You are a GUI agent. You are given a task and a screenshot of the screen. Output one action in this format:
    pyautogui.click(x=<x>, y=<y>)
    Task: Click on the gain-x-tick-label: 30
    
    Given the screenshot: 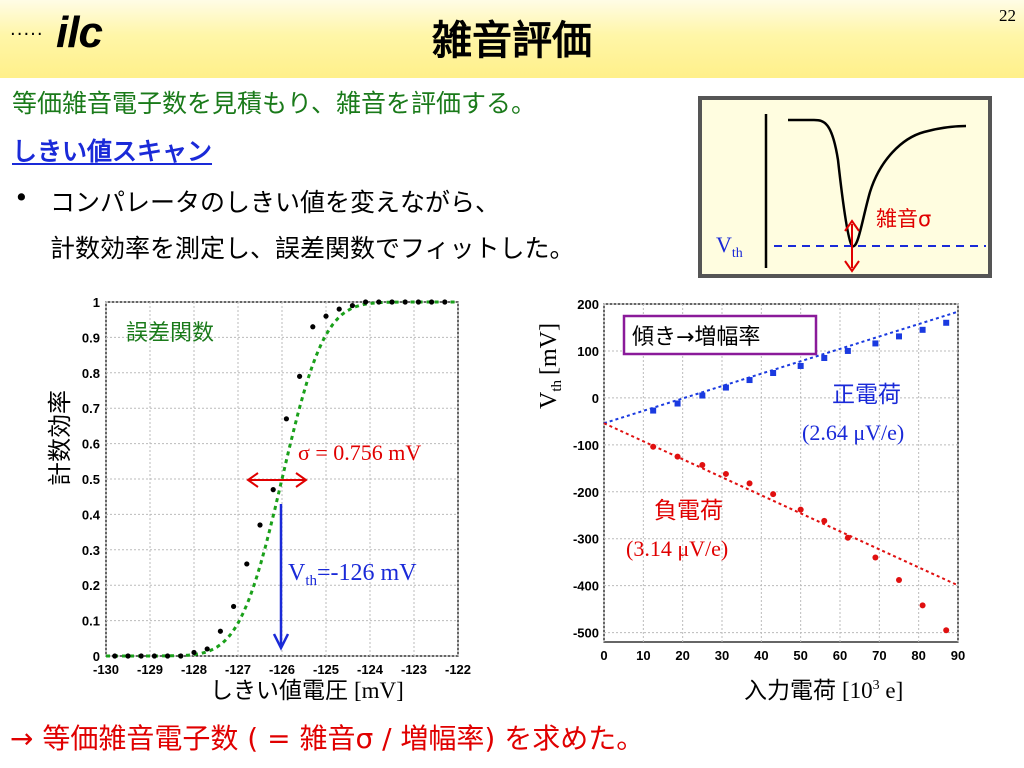 What is the action you would take?
    pyautogui.click(x=722, y=655)
    